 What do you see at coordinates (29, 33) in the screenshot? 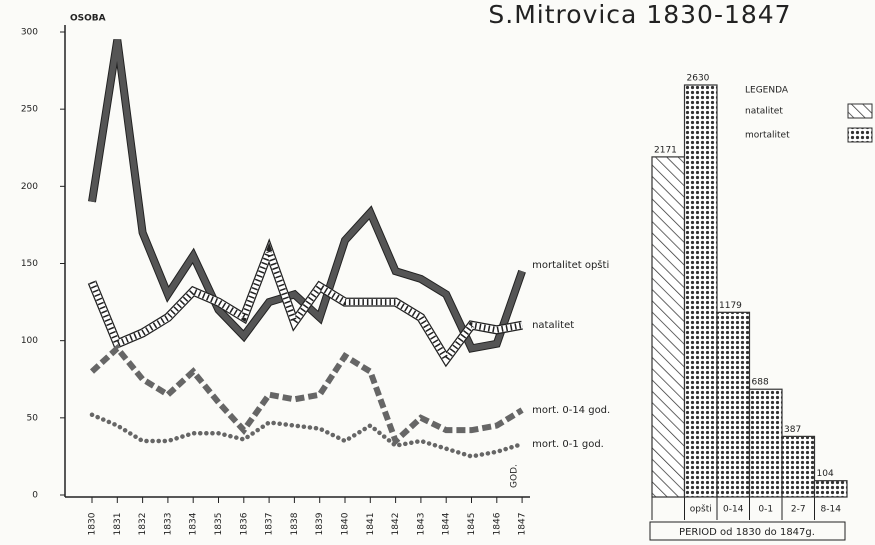
I see `y-tick-label: 300` at bounding box center [29, 33].